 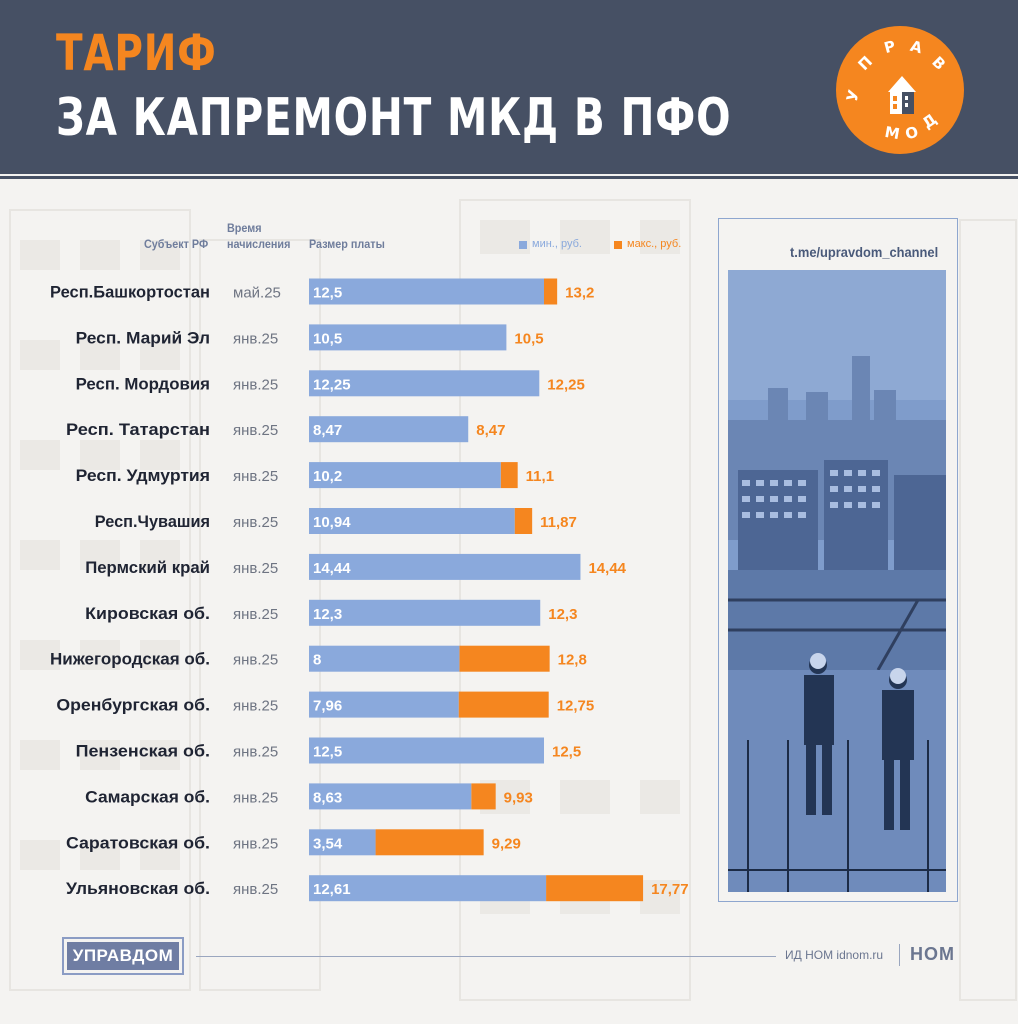 What do you see at coordinates (506, 843) in the screenshot?
I see `max-value-label: 9,29` at bounding box center [506, 843].